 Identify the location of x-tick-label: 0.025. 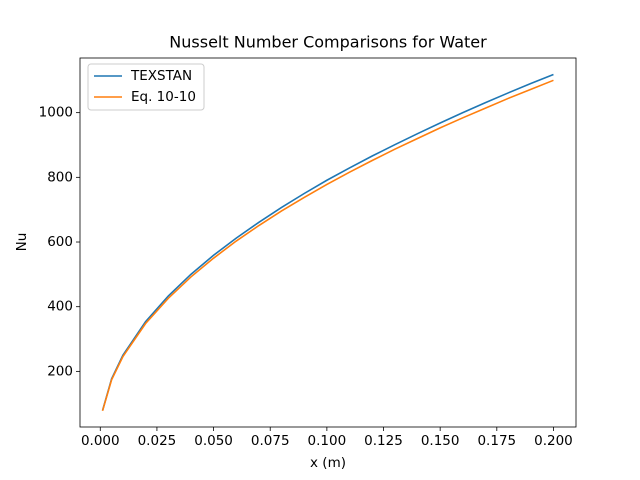
(157, 441).